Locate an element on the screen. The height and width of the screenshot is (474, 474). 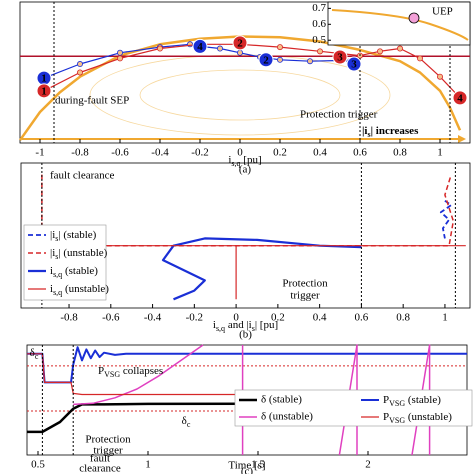
annotation: δc is located at coordinates (186, 422).